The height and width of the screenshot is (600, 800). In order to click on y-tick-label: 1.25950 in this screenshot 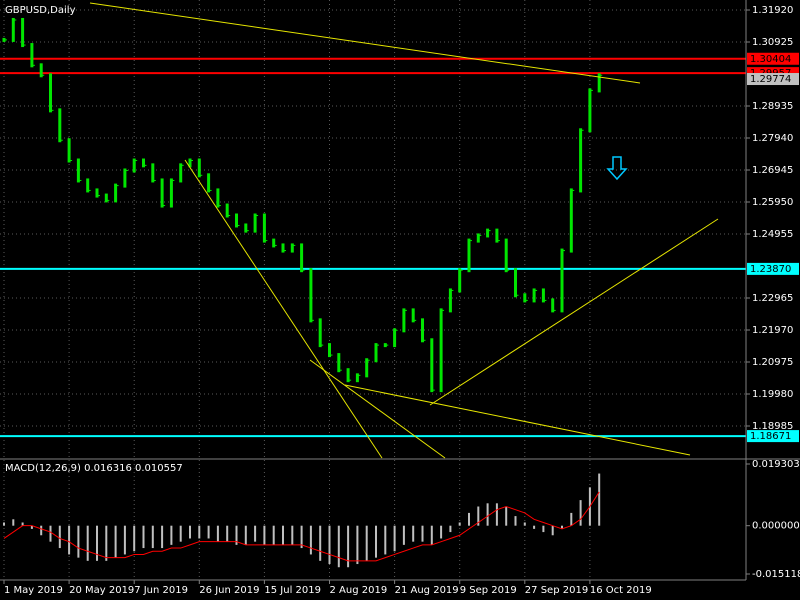, I will do `click(772, 202)`.